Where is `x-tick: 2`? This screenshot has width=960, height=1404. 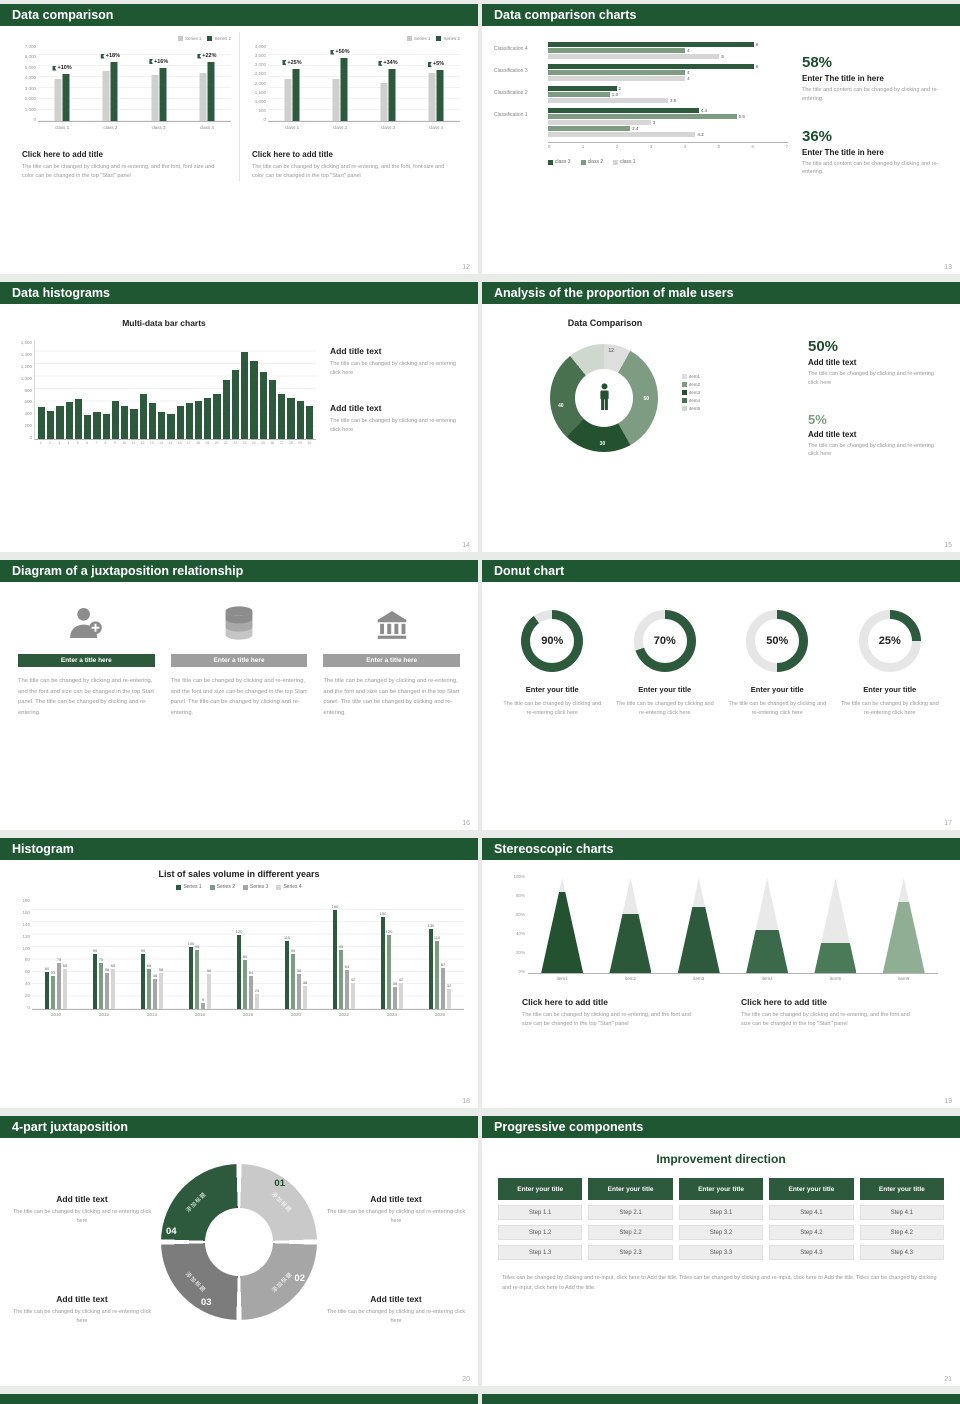 x-tick: 2 is located at coordinates (49, 443).